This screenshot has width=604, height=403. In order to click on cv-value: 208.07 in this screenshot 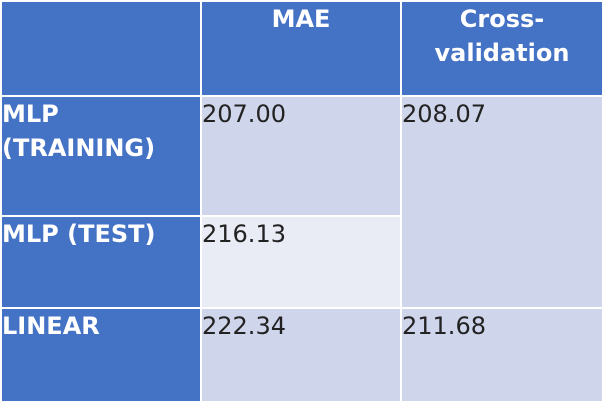, I will do `click(444, 114)`.